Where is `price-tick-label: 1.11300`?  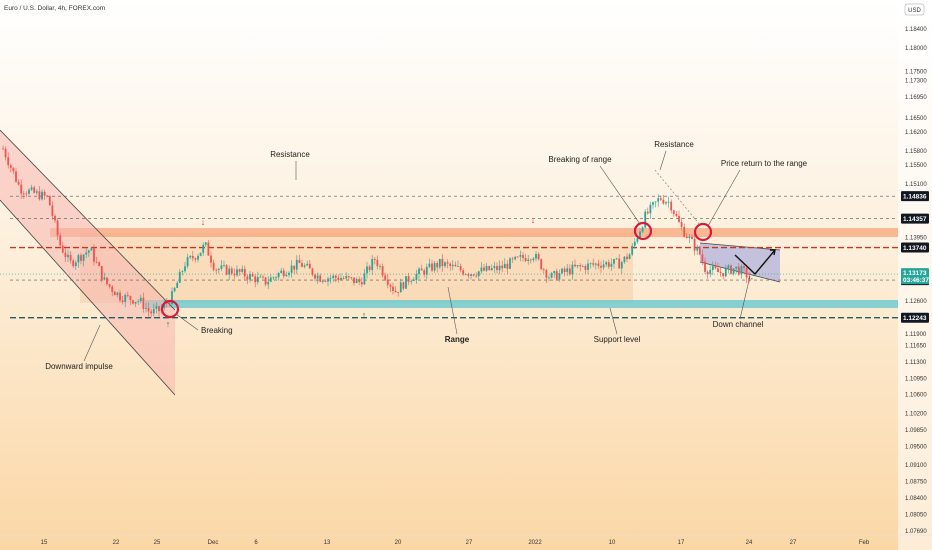 price-tick-label: 1.11300 is located at coordinates (916, 363).